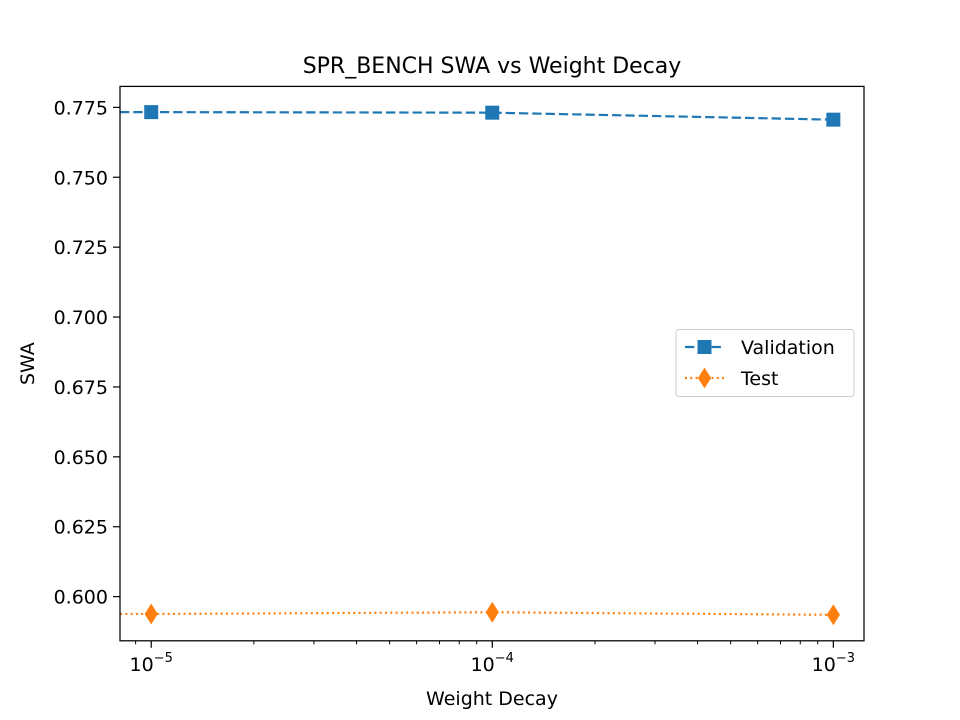 This screenshot has width=960, height=720. What do you see at coordinates (28, 363) in the screenshot?
I see `y-axis-label: SWA` at bounding box center [28, 363].